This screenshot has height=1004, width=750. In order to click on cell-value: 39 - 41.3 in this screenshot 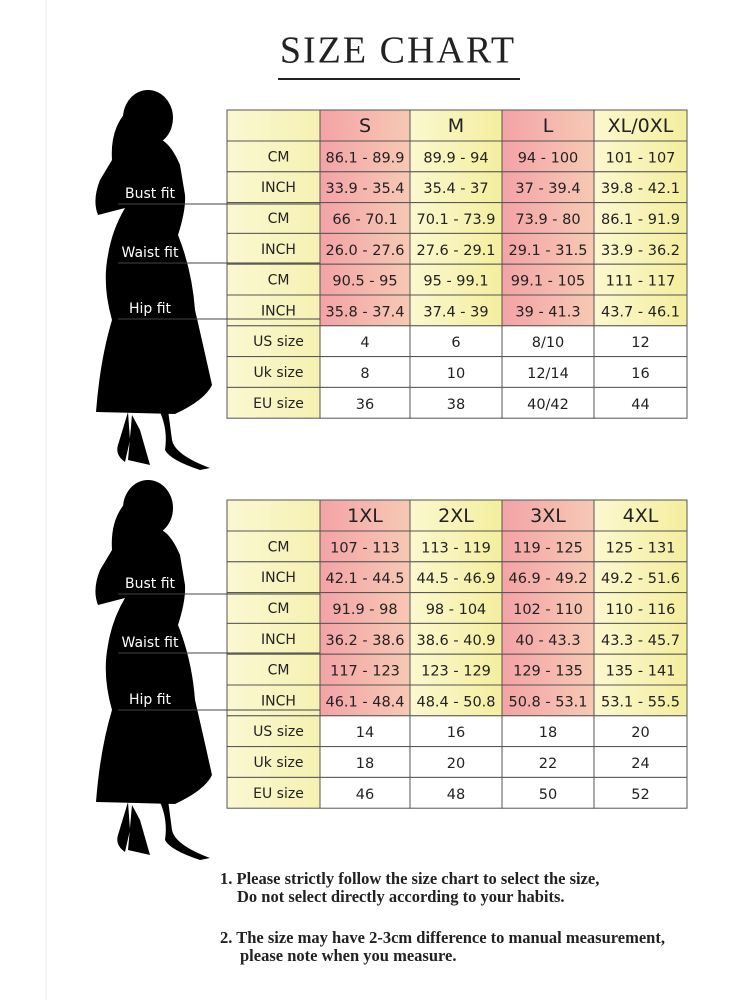, I will do `click(547, 312)`.